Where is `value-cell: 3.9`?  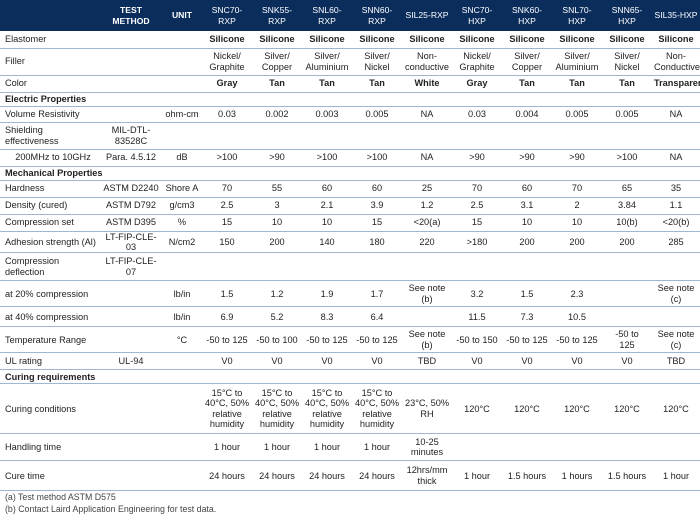 value-cell: 3.9 is located at coordinates (377, 206).